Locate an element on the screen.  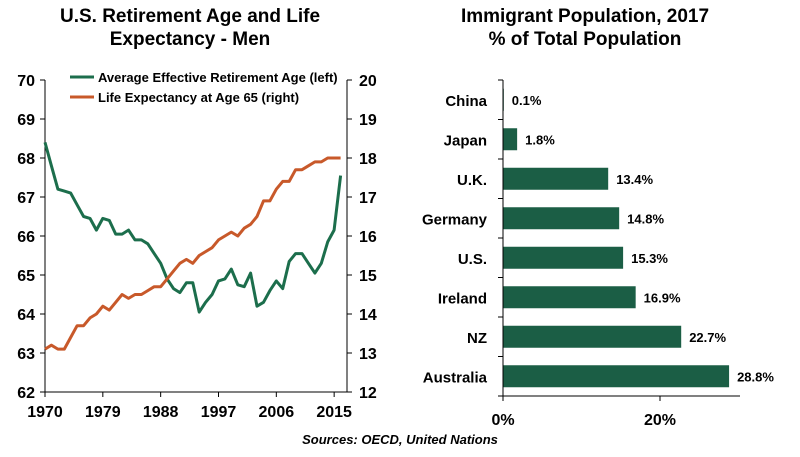
bar-value-label: 14.8% is located at coordinates (645, 218).